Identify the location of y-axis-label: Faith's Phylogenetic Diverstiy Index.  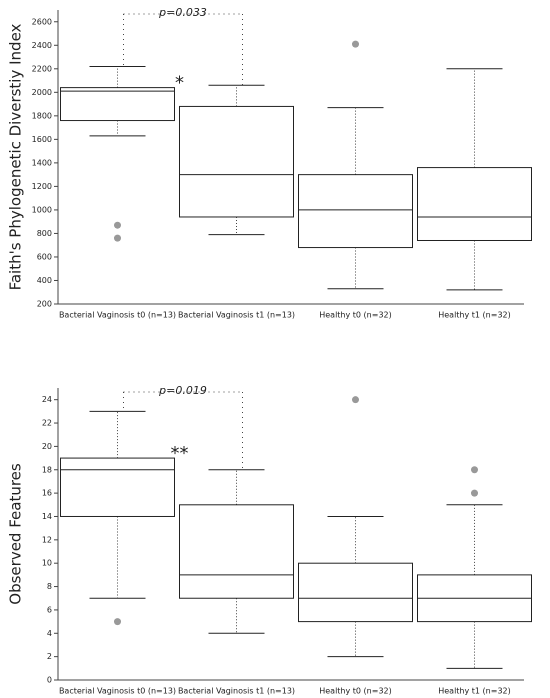
(16, 156).